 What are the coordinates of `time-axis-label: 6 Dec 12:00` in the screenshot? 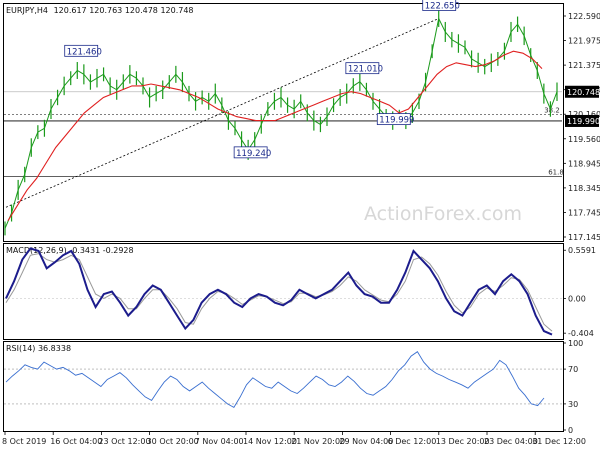 It's located at (412, 441).